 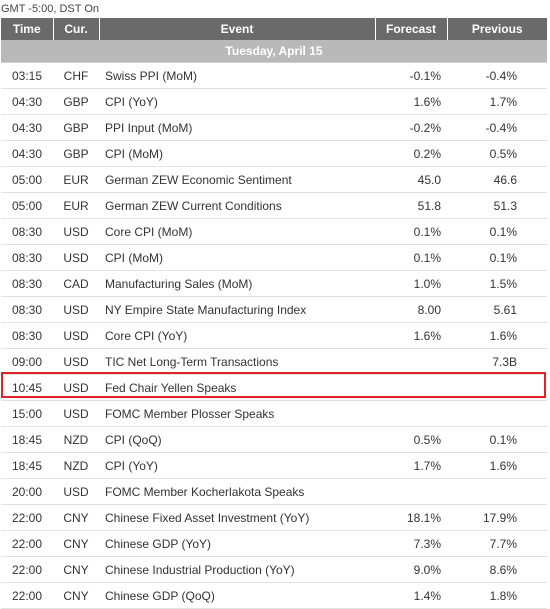 I want to click on event-name: Core CPI (YoY), so click(x=237, y=335).